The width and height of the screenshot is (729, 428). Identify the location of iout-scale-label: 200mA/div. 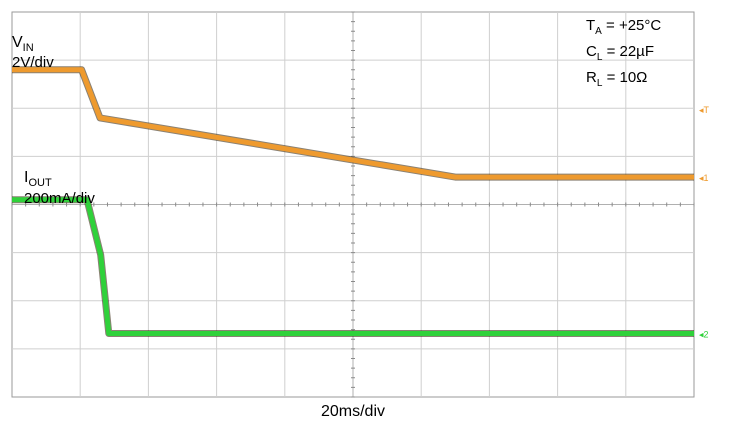
(59, 198).